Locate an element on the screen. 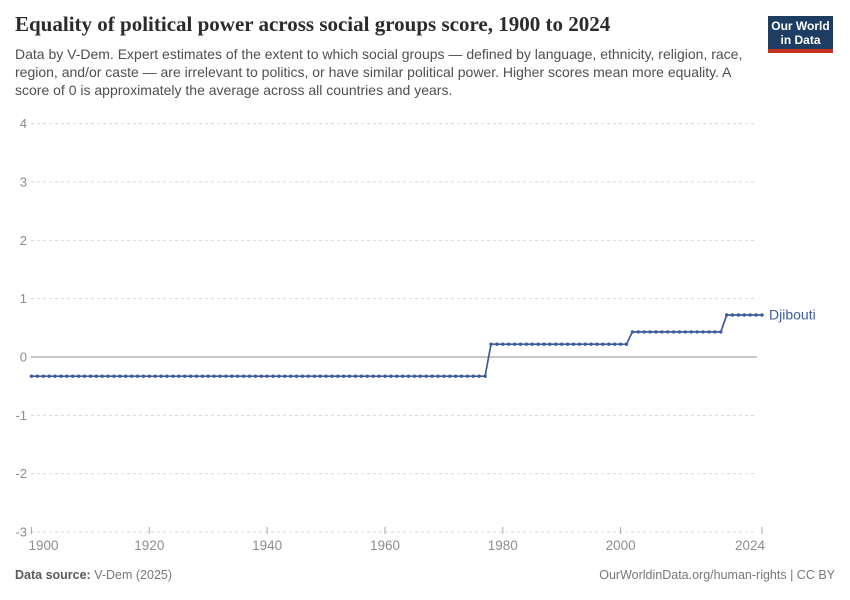  entity-label: Djibouti is located at coordinates (792, 315).